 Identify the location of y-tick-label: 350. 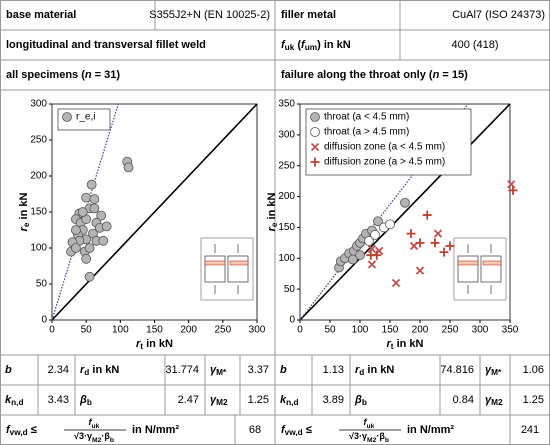
(286, 104).